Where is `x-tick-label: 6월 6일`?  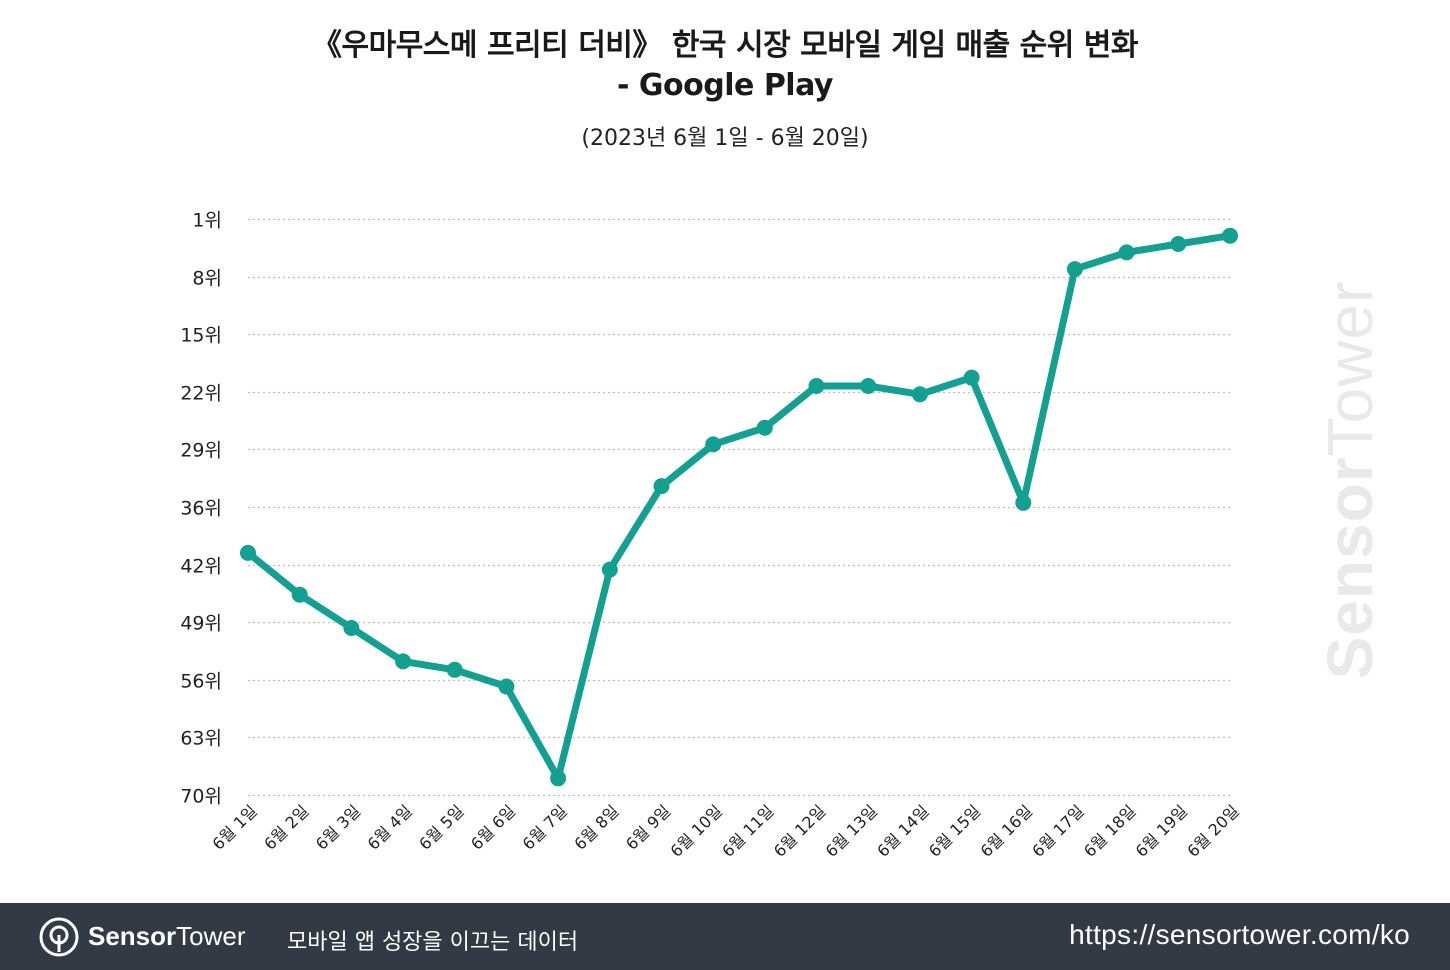 x-tick-label: 6월 6일 is located at coordinates (493, 827).